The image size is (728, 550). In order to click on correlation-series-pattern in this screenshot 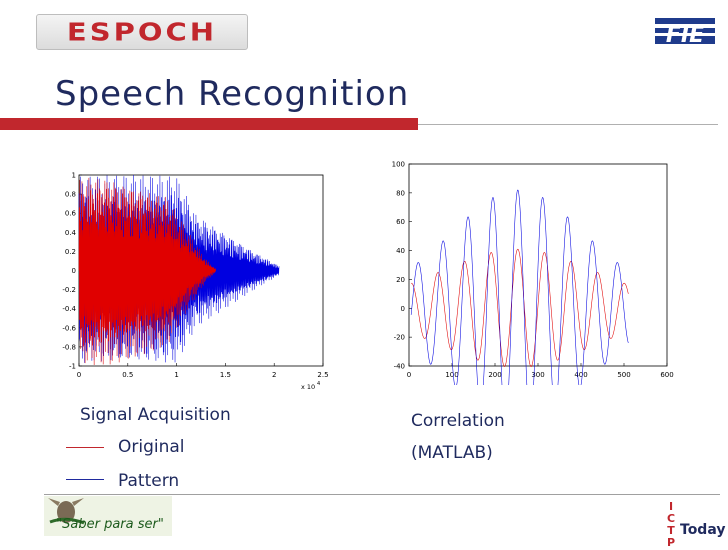, I will do `click(519, 287)`.